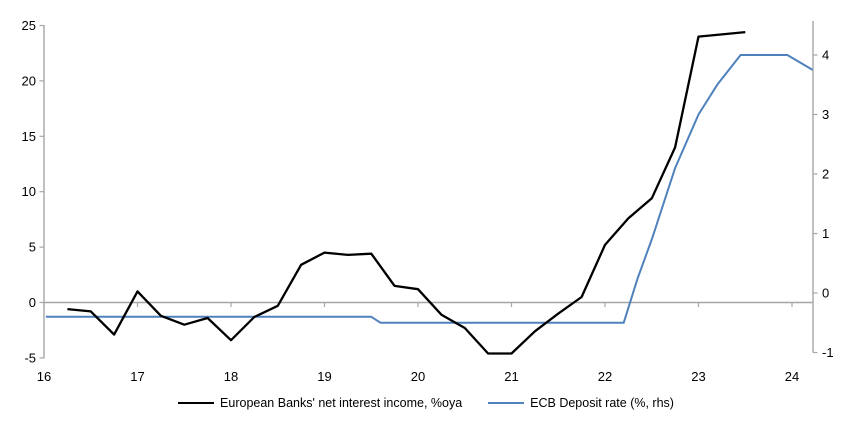 The height and width of the screenshot is (427, 852). I want to click on right-axis-tick-label: -1, so click(828, 352).